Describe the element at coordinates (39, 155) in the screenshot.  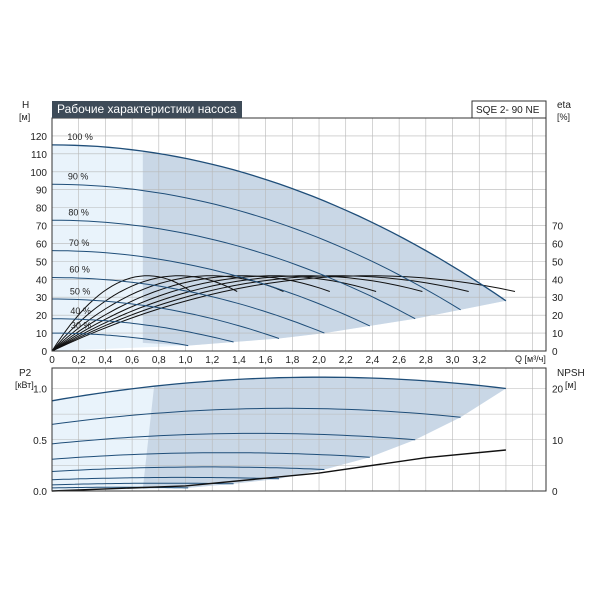
I see `head-tick-label: 110` at that location.